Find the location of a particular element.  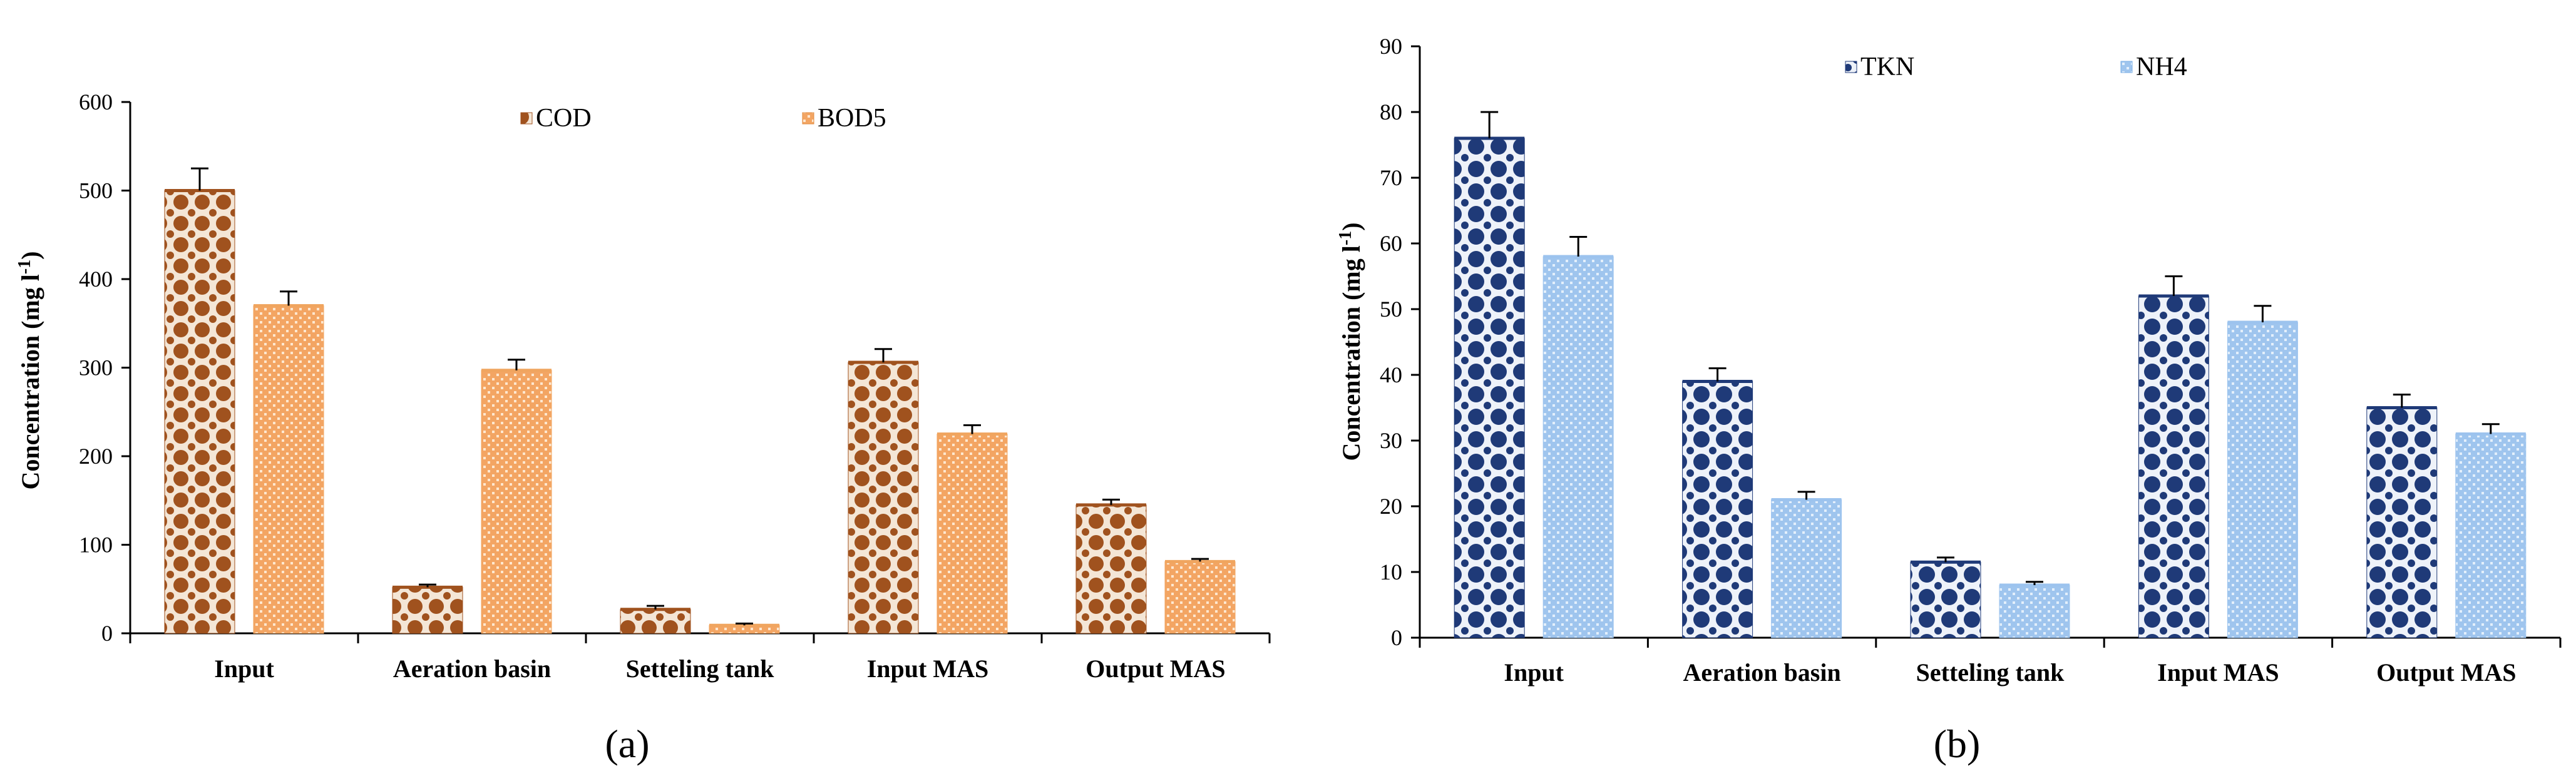

legend-label-cod: COD is located at coordinates (564, 118).